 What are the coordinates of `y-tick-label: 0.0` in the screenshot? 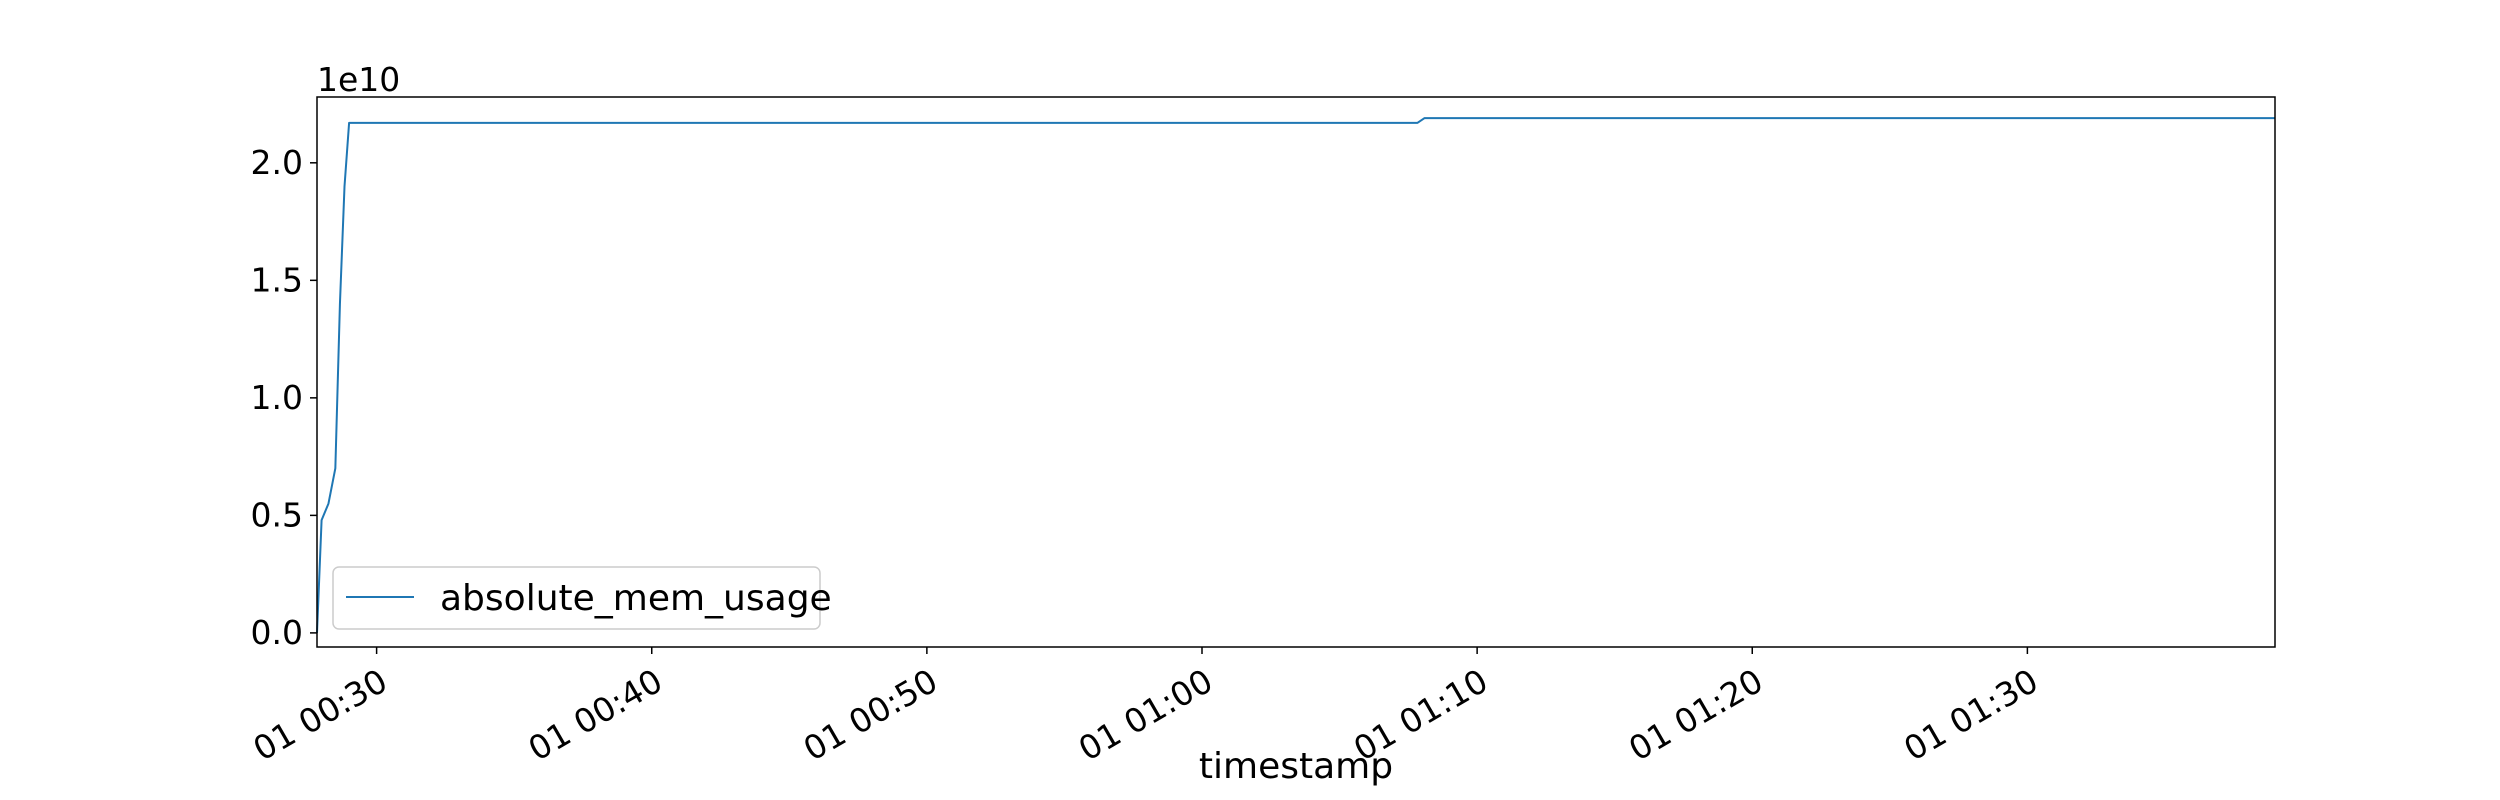 It's located at (277, 632).